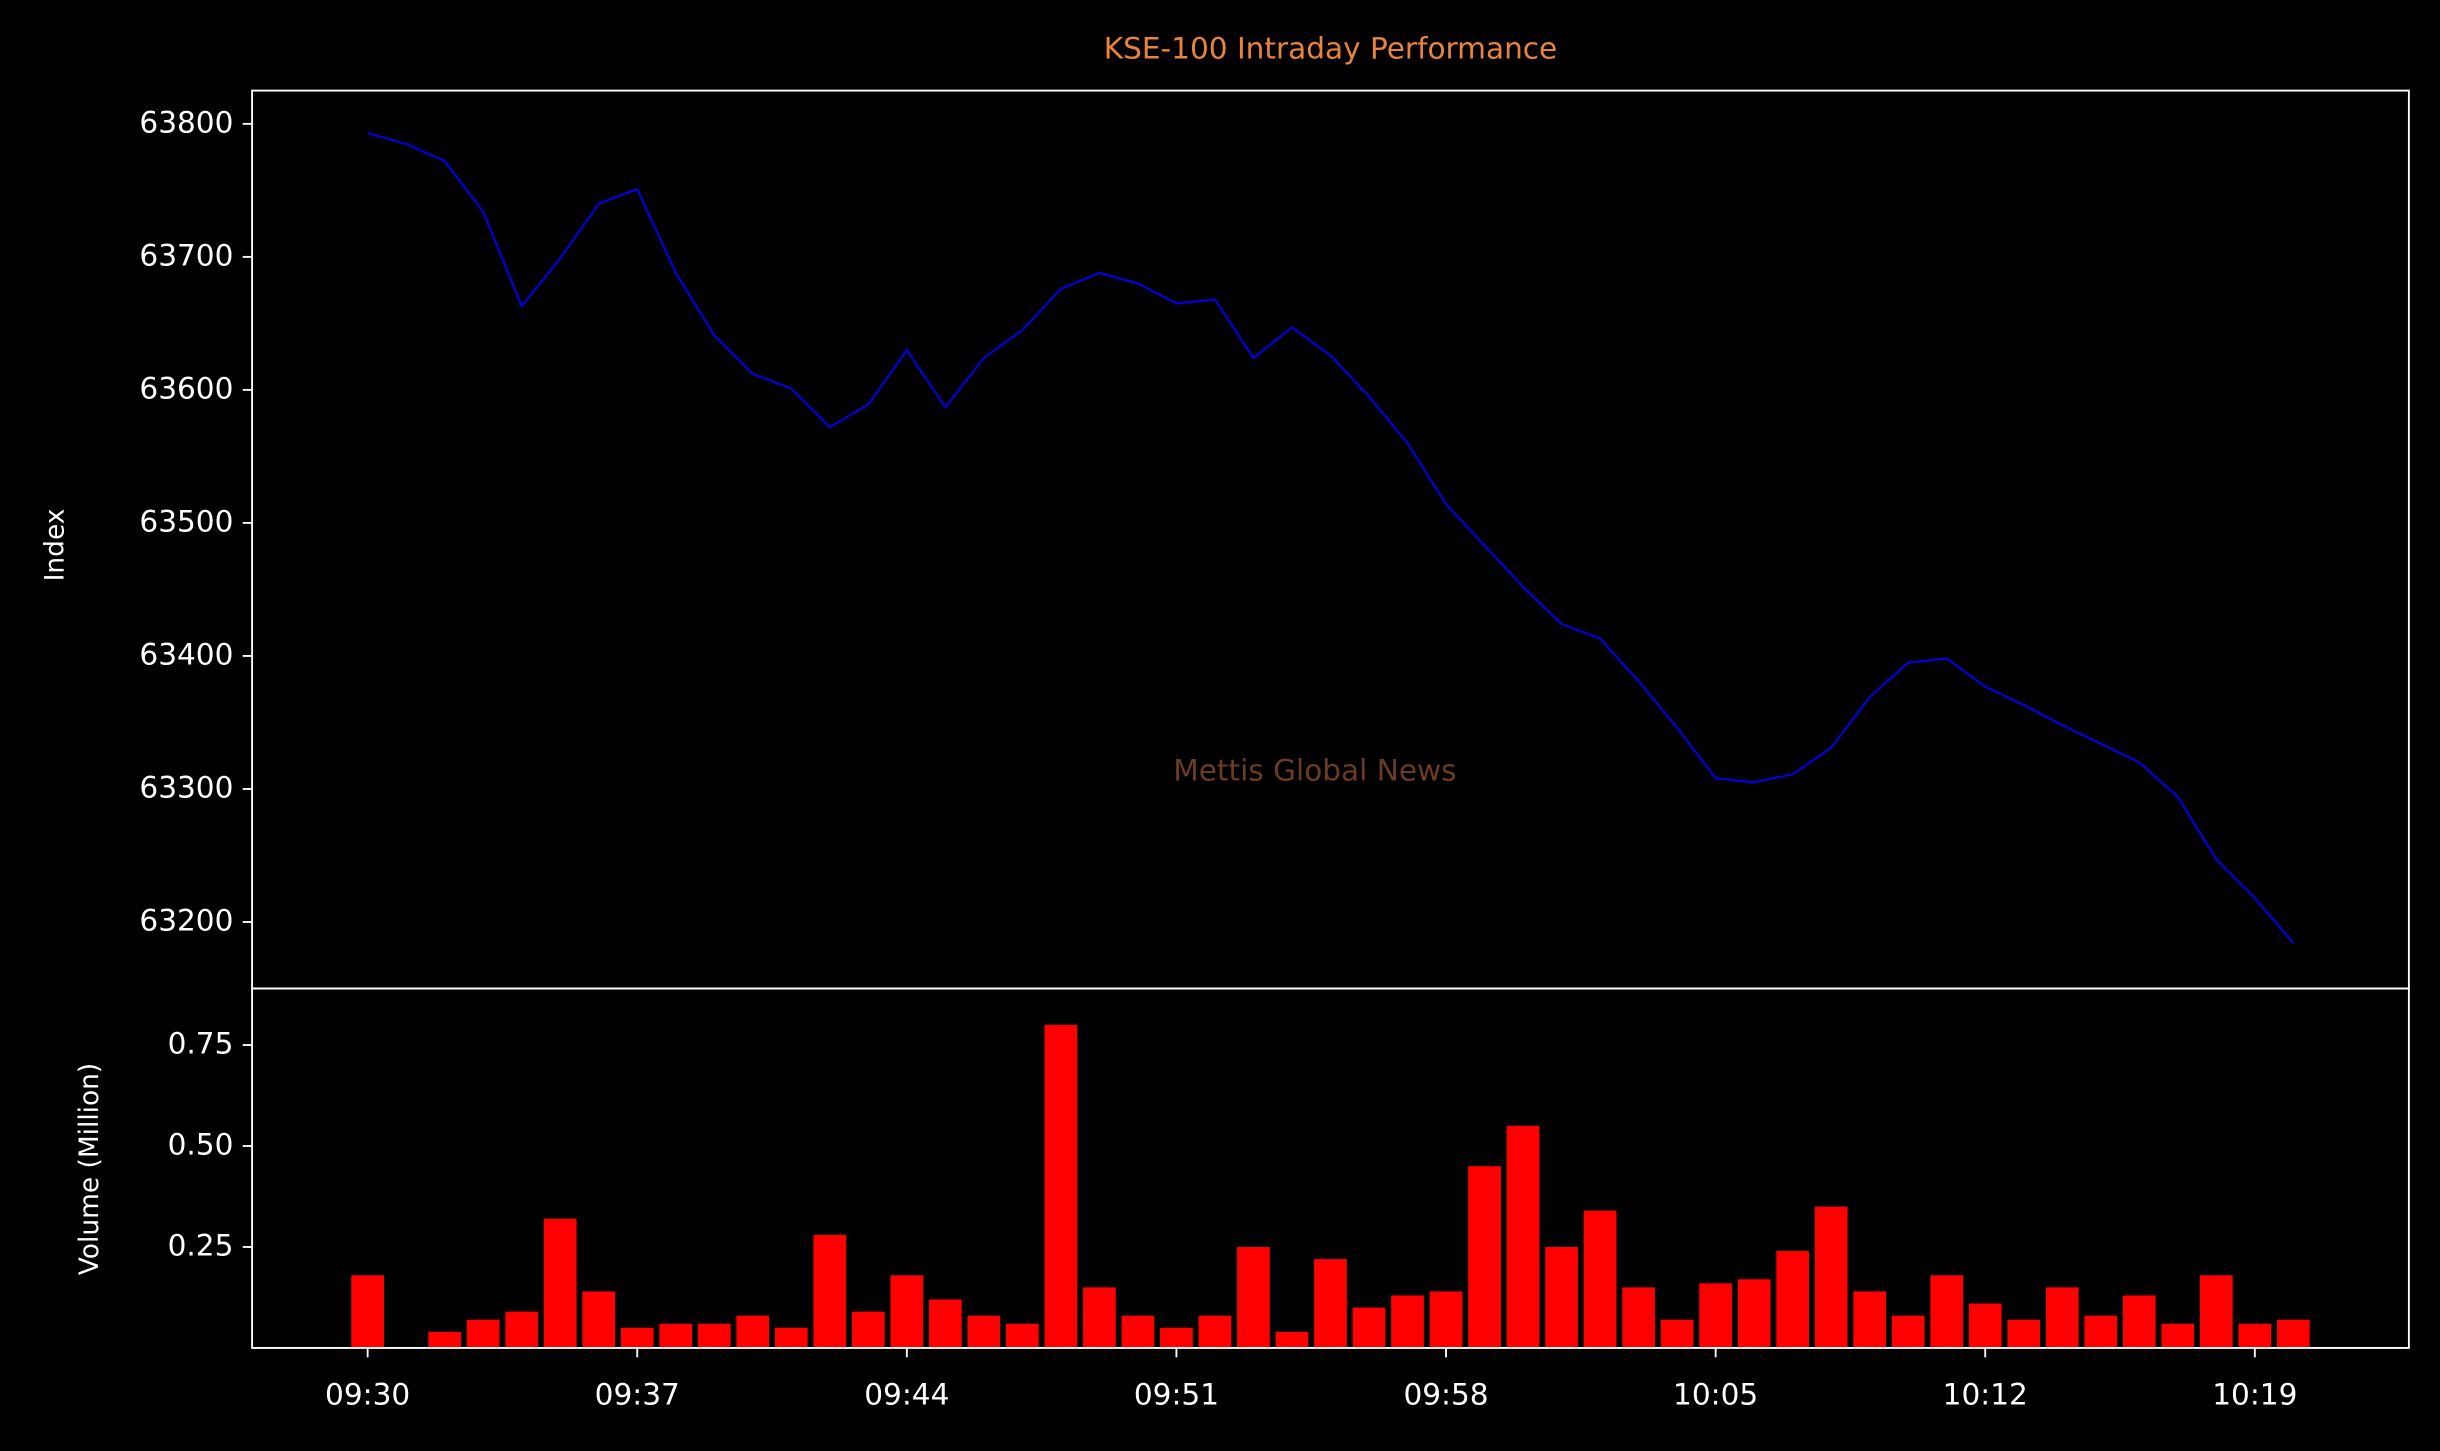 The height and width of the screenshot is (1451, 2440). What do you see at coordinates (186, 920) in the screenshot?
I see `y-tick-label: 63200` at bounding box center [186, 920].